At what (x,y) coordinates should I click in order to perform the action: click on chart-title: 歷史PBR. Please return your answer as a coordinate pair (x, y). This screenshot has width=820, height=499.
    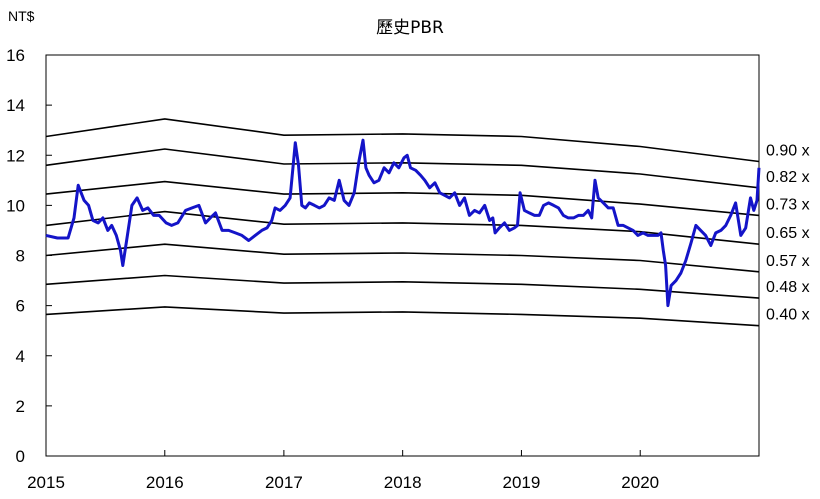
    Looking at the image, I should click on (410, 28).